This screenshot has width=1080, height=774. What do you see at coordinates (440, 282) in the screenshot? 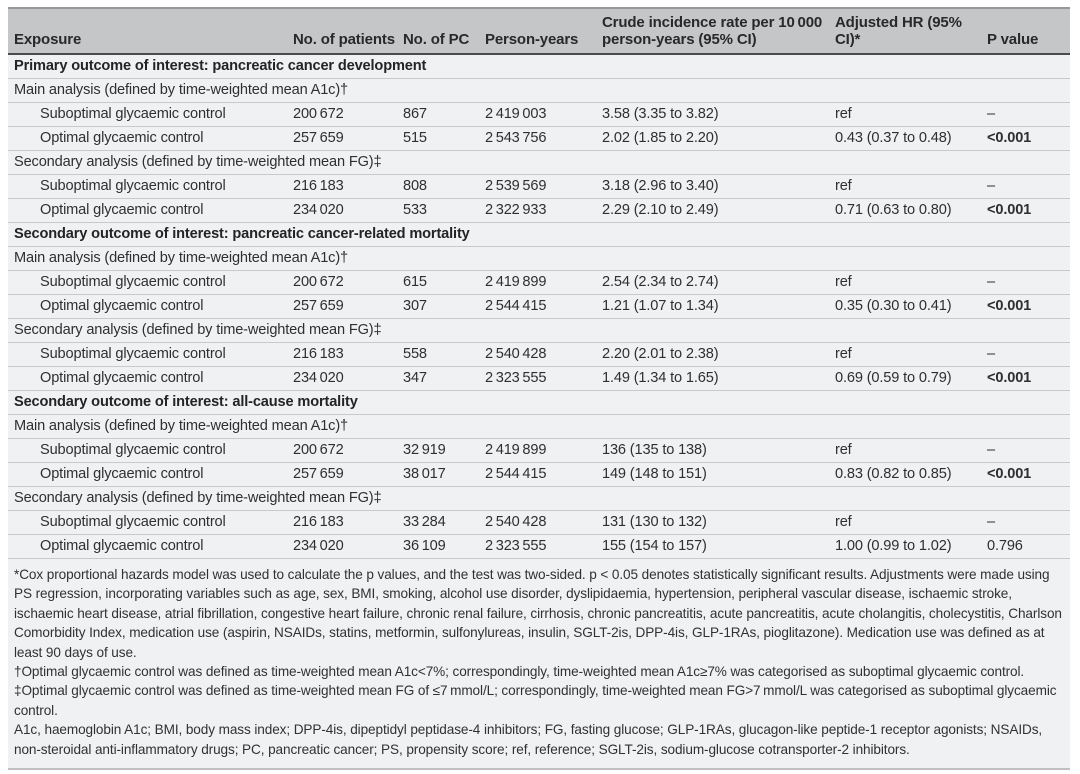
I see `cell-pc: 615` at bounding box center [440, 282].